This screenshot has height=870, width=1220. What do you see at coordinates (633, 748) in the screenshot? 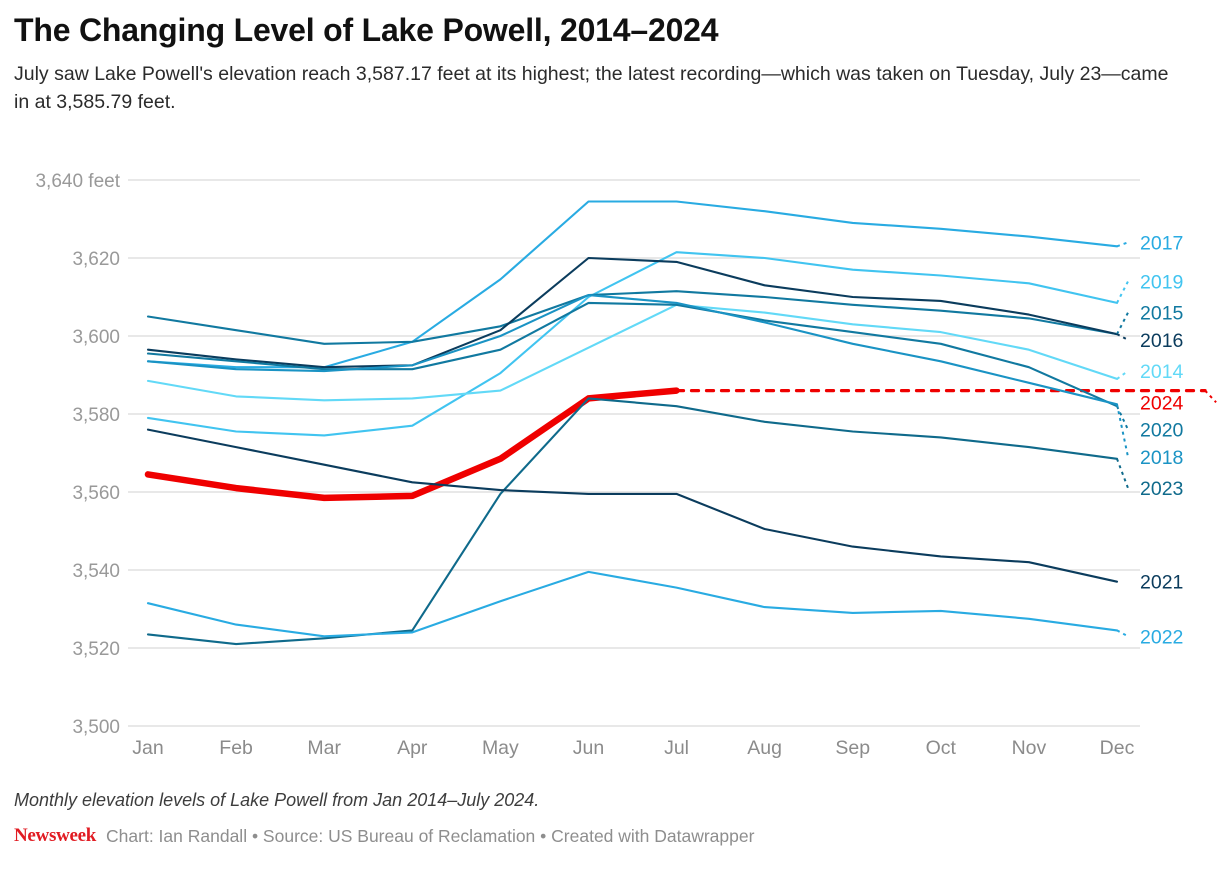
I see `x-axis-month-labels: Jan Feb Mar Apr May Jun Jul Aug Sep Oct Nov Dec` at bounding box center [633, 748].